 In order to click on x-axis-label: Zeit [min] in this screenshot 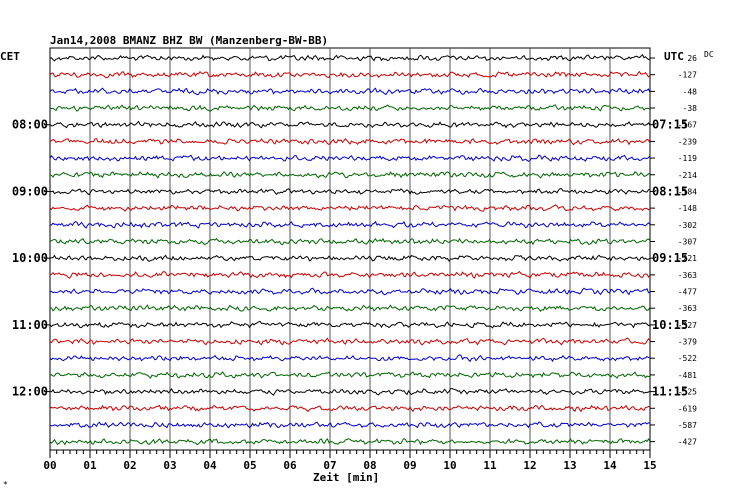, I will do `click(346, 477)`.